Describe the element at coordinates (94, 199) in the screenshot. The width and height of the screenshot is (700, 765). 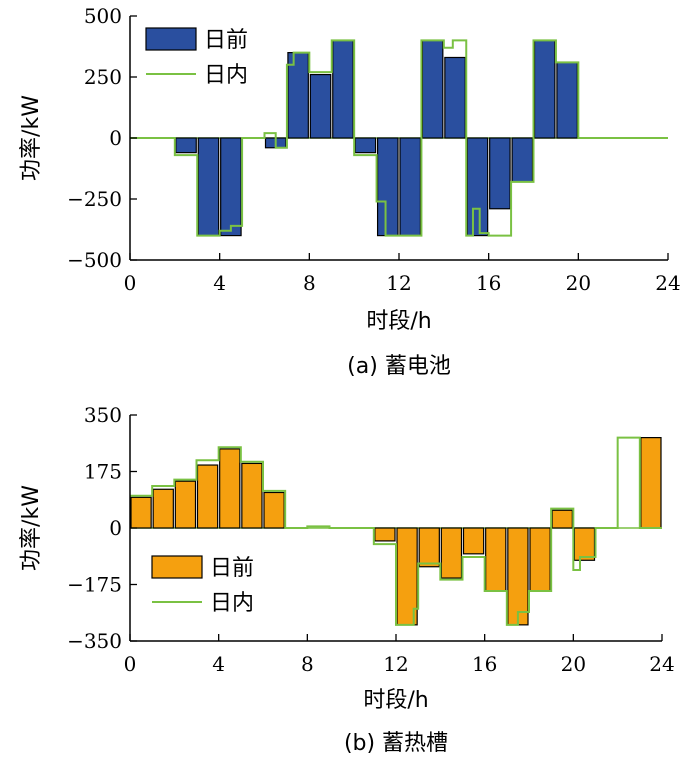
I see `y-tick-label: −250` at that location.